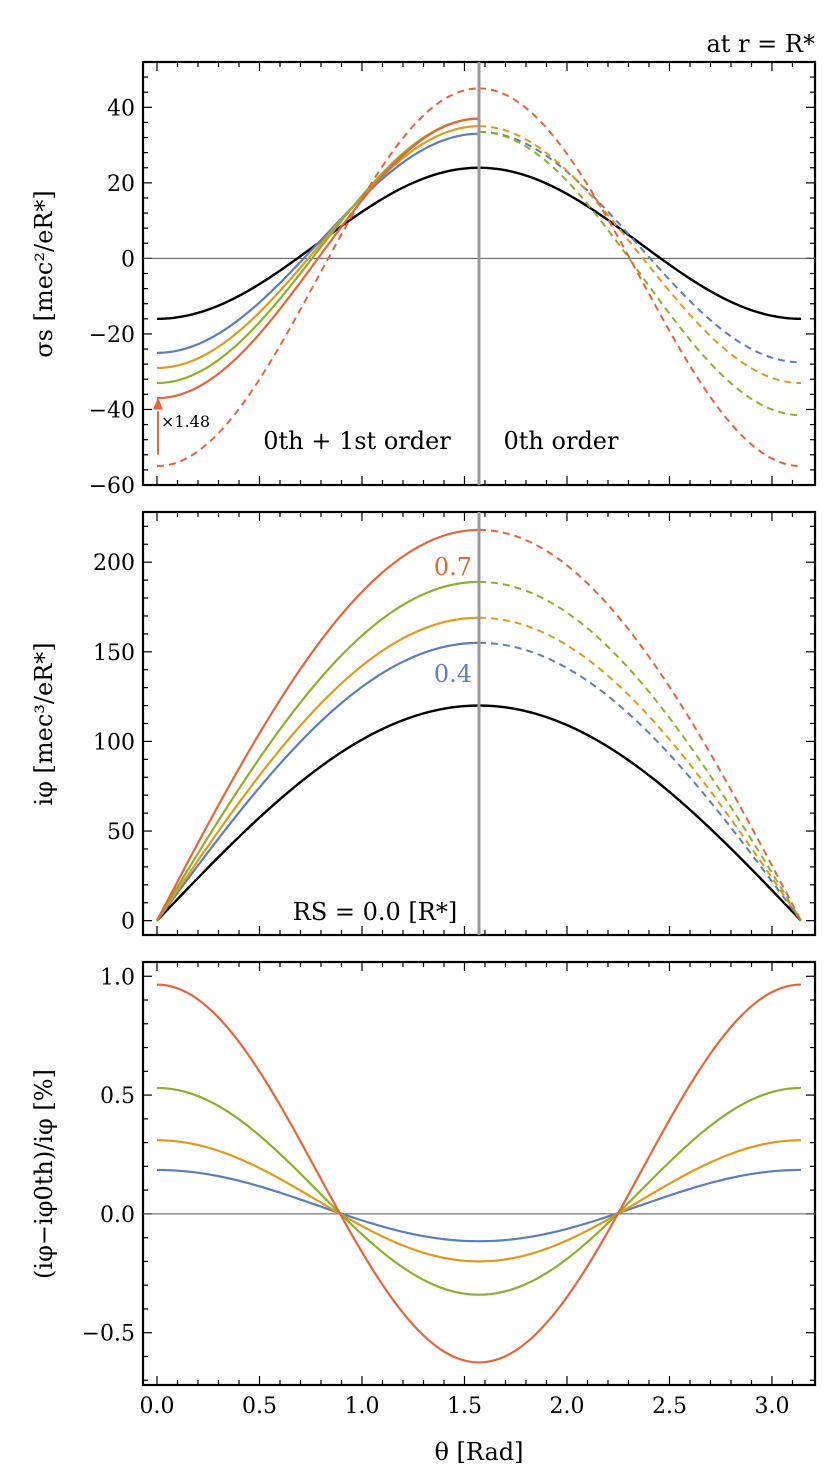 The height and width of the screenshot is (1473, 830). I want to click on panel-sigma-tick-labels: −60 −40 −20 0 20 40, so click(112, 297).